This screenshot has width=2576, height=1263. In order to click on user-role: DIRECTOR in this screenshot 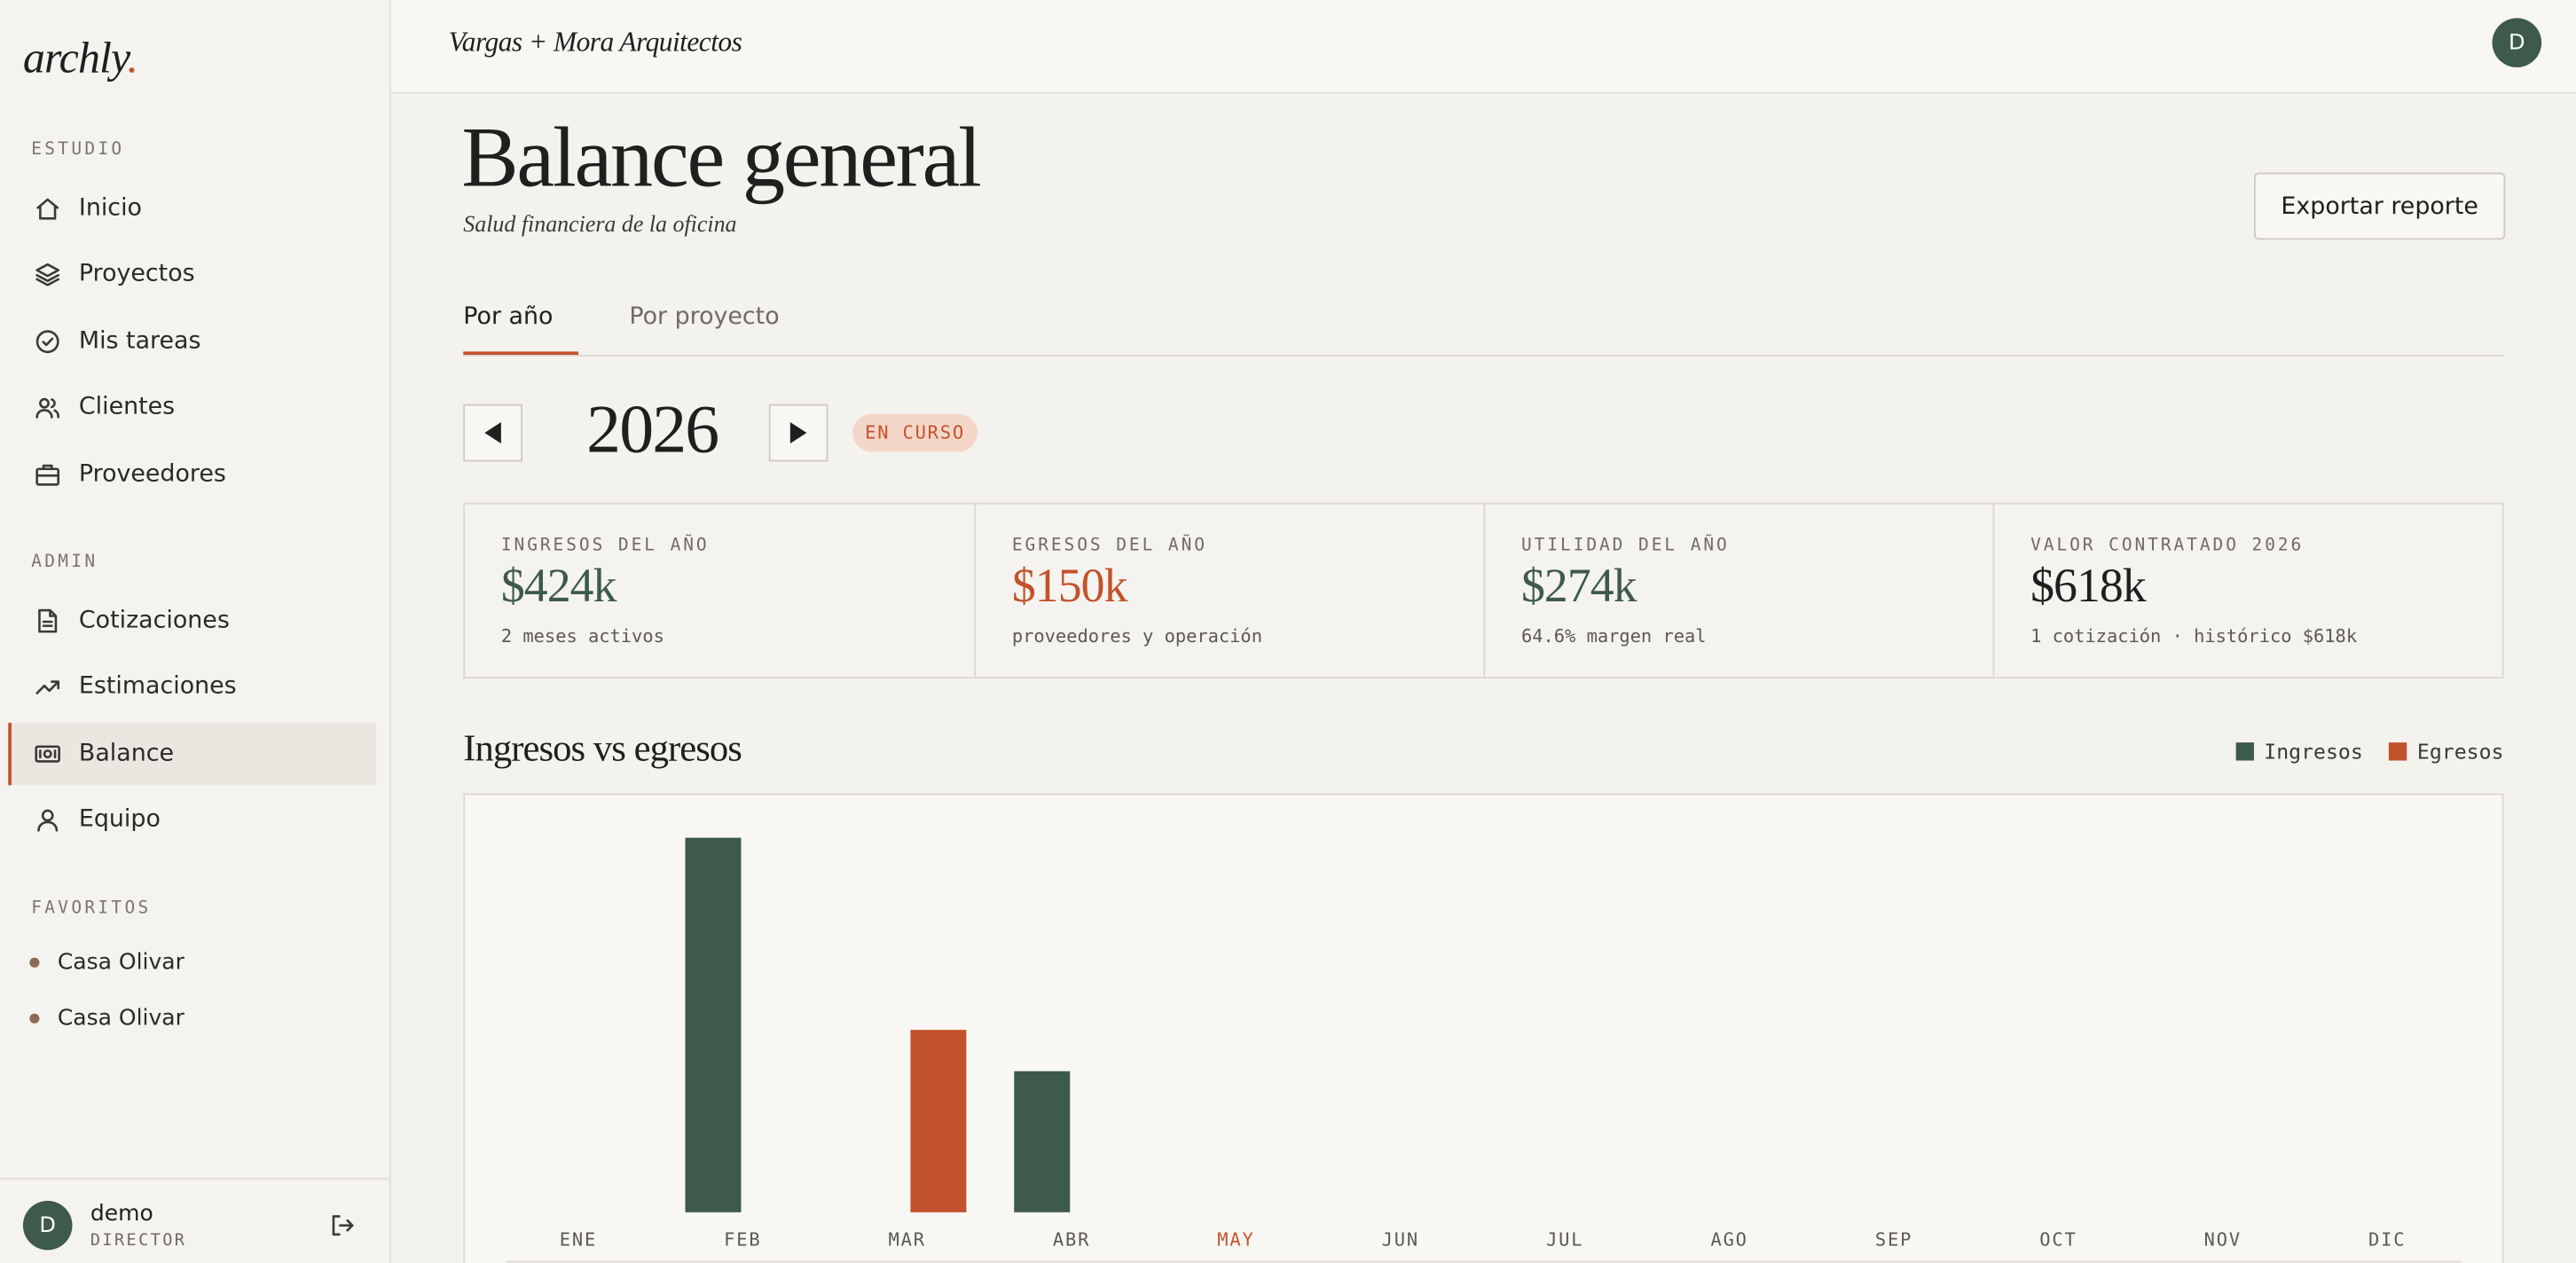, I will do `click(138, 1241)`.